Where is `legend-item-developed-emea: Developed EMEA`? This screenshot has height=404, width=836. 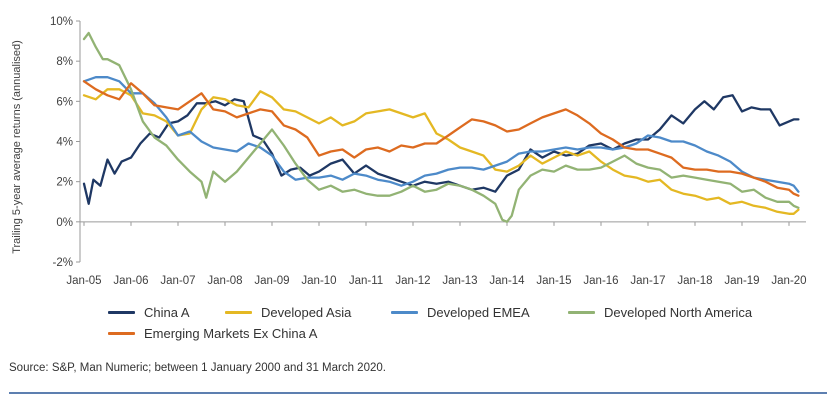 legend-item-developed-emea: Developed EMEA is located at coordinates (479, 312).